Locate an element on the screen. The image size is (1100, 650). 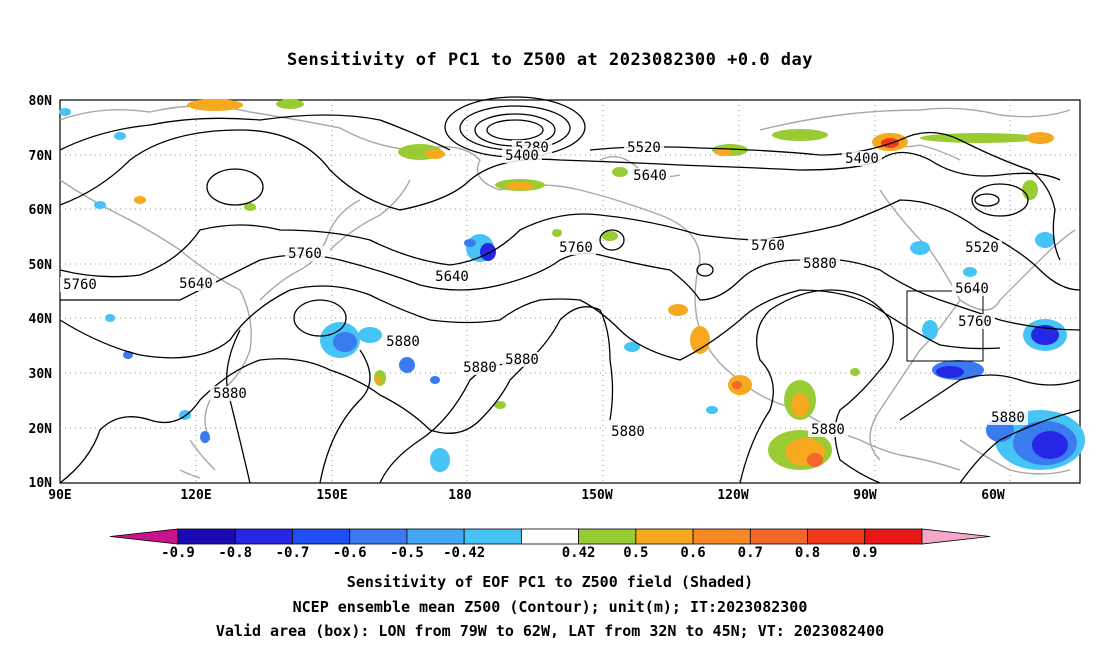
lon-label: 90E is located at coordinates (59, 495).